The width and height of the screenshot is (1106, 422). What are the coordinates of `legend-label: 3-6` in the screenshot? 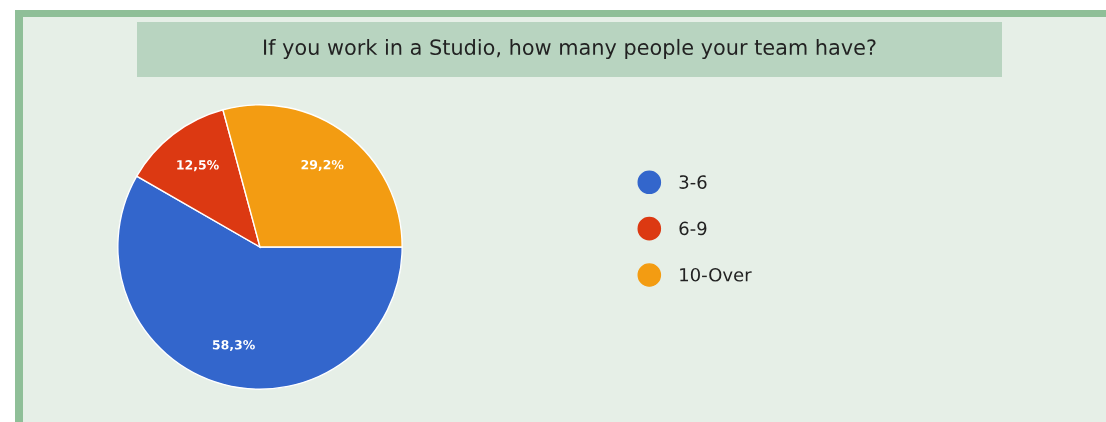 It's located at (693, 182).